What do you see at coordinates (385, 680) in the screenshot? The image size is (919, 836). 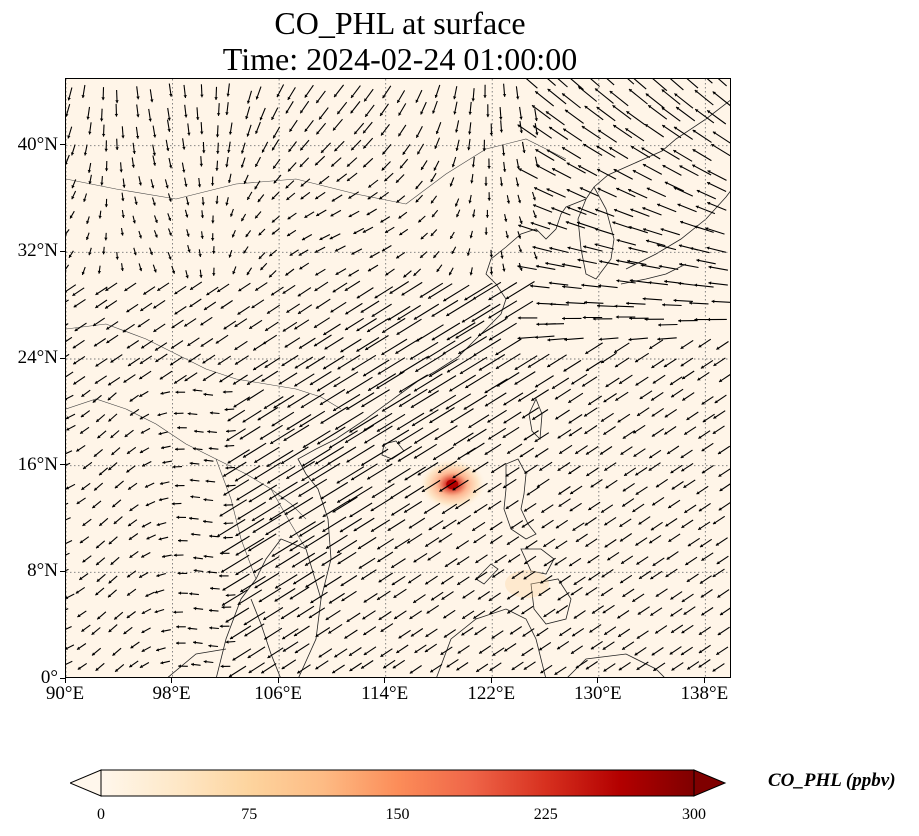 I see `lon-tick-mark` at bounding box center [385, 680].